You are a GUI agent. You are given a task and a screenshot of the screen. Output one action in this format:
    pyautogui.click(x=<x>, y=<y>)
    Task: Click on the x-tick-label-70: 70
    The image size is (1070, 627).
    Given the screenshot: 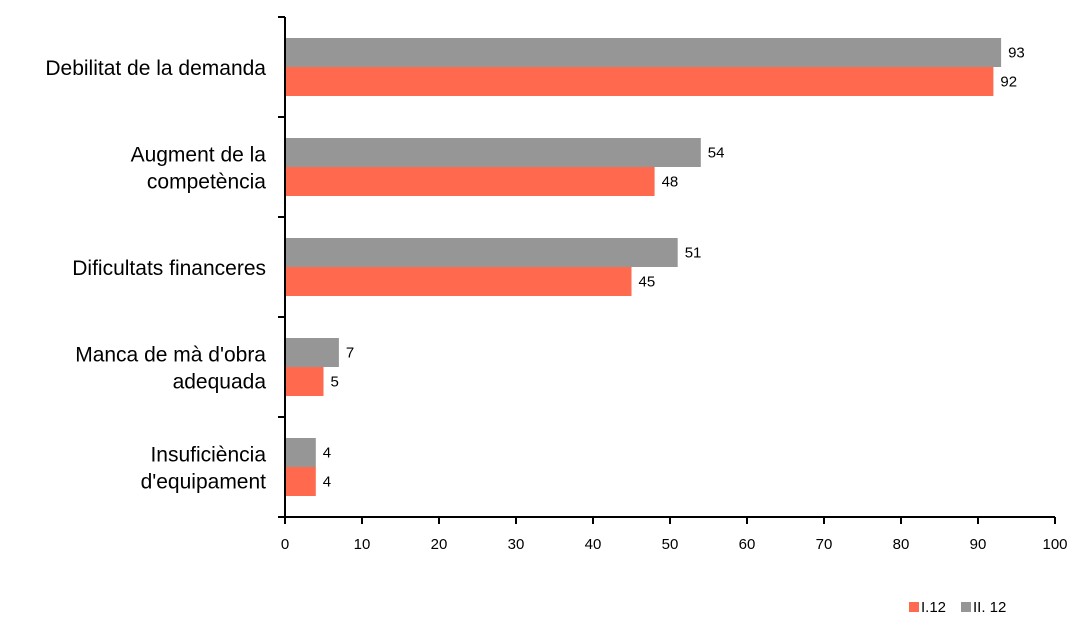 What is the action you would take?
    pyautogui.click(x=824, y=544)
    